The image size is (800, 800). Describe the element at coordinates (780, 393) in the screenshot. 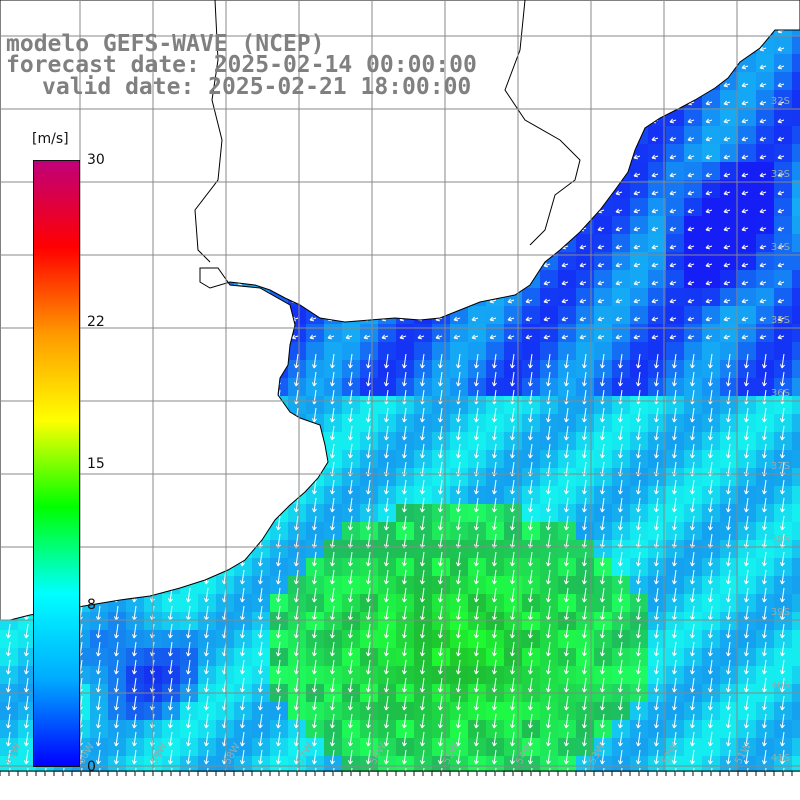

I see `latitude-label: 36S` at that location.